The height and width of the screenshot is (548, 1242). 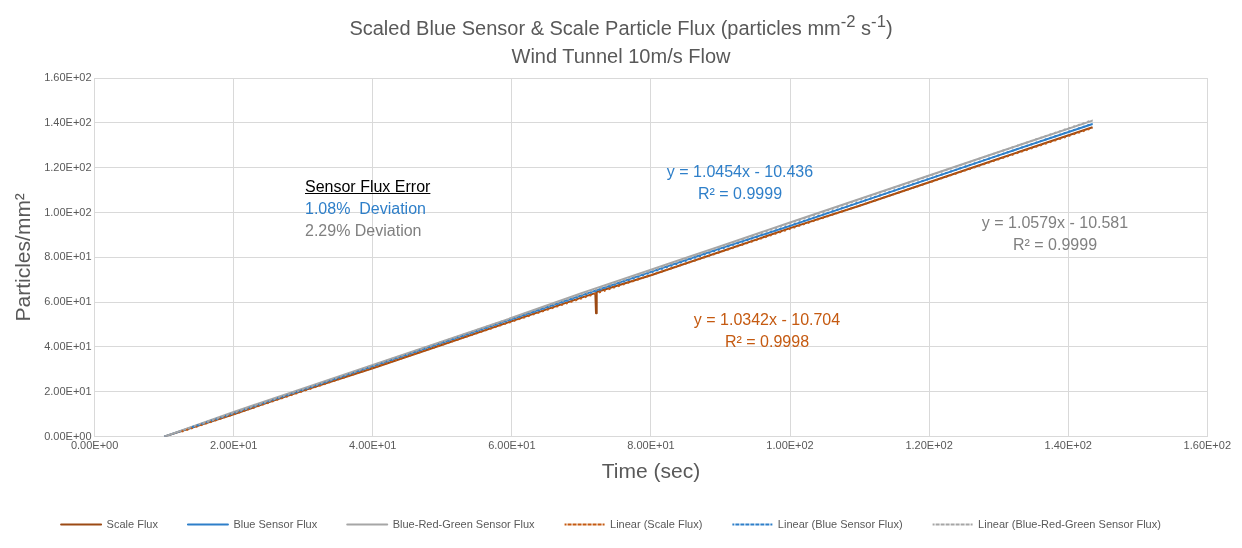 I want to click on annotation: R² = 0.9998, so click(x=767, y=342).